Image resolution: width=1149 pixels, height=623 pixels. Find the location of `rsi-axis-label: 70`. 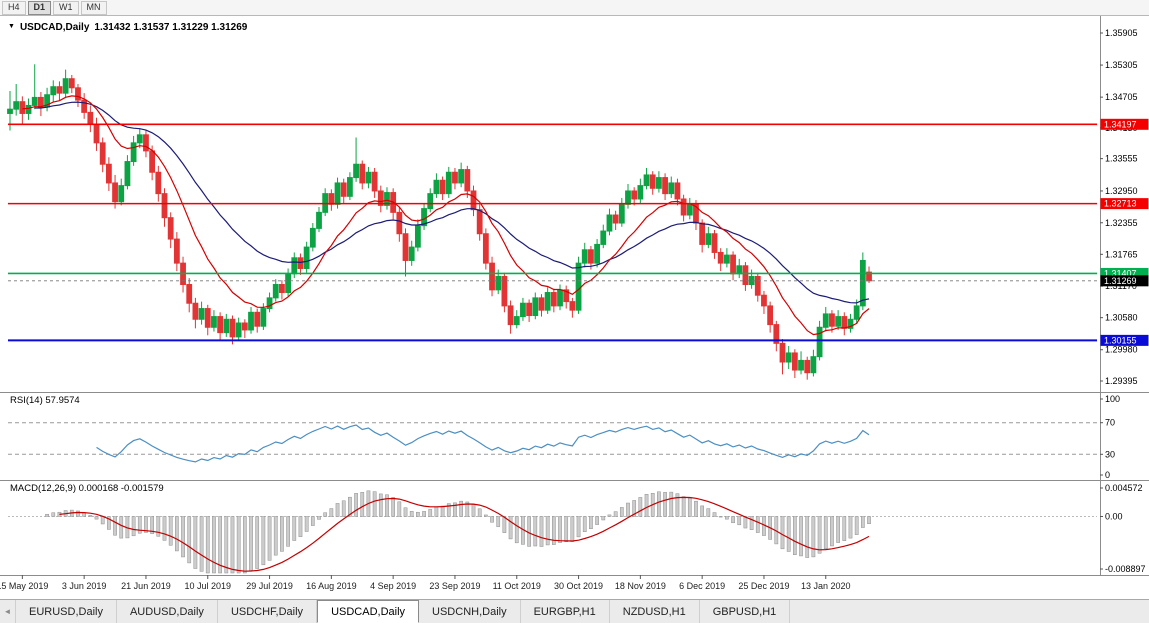

rsi-axis-label: 70 is located at coordinates (1110, 423).